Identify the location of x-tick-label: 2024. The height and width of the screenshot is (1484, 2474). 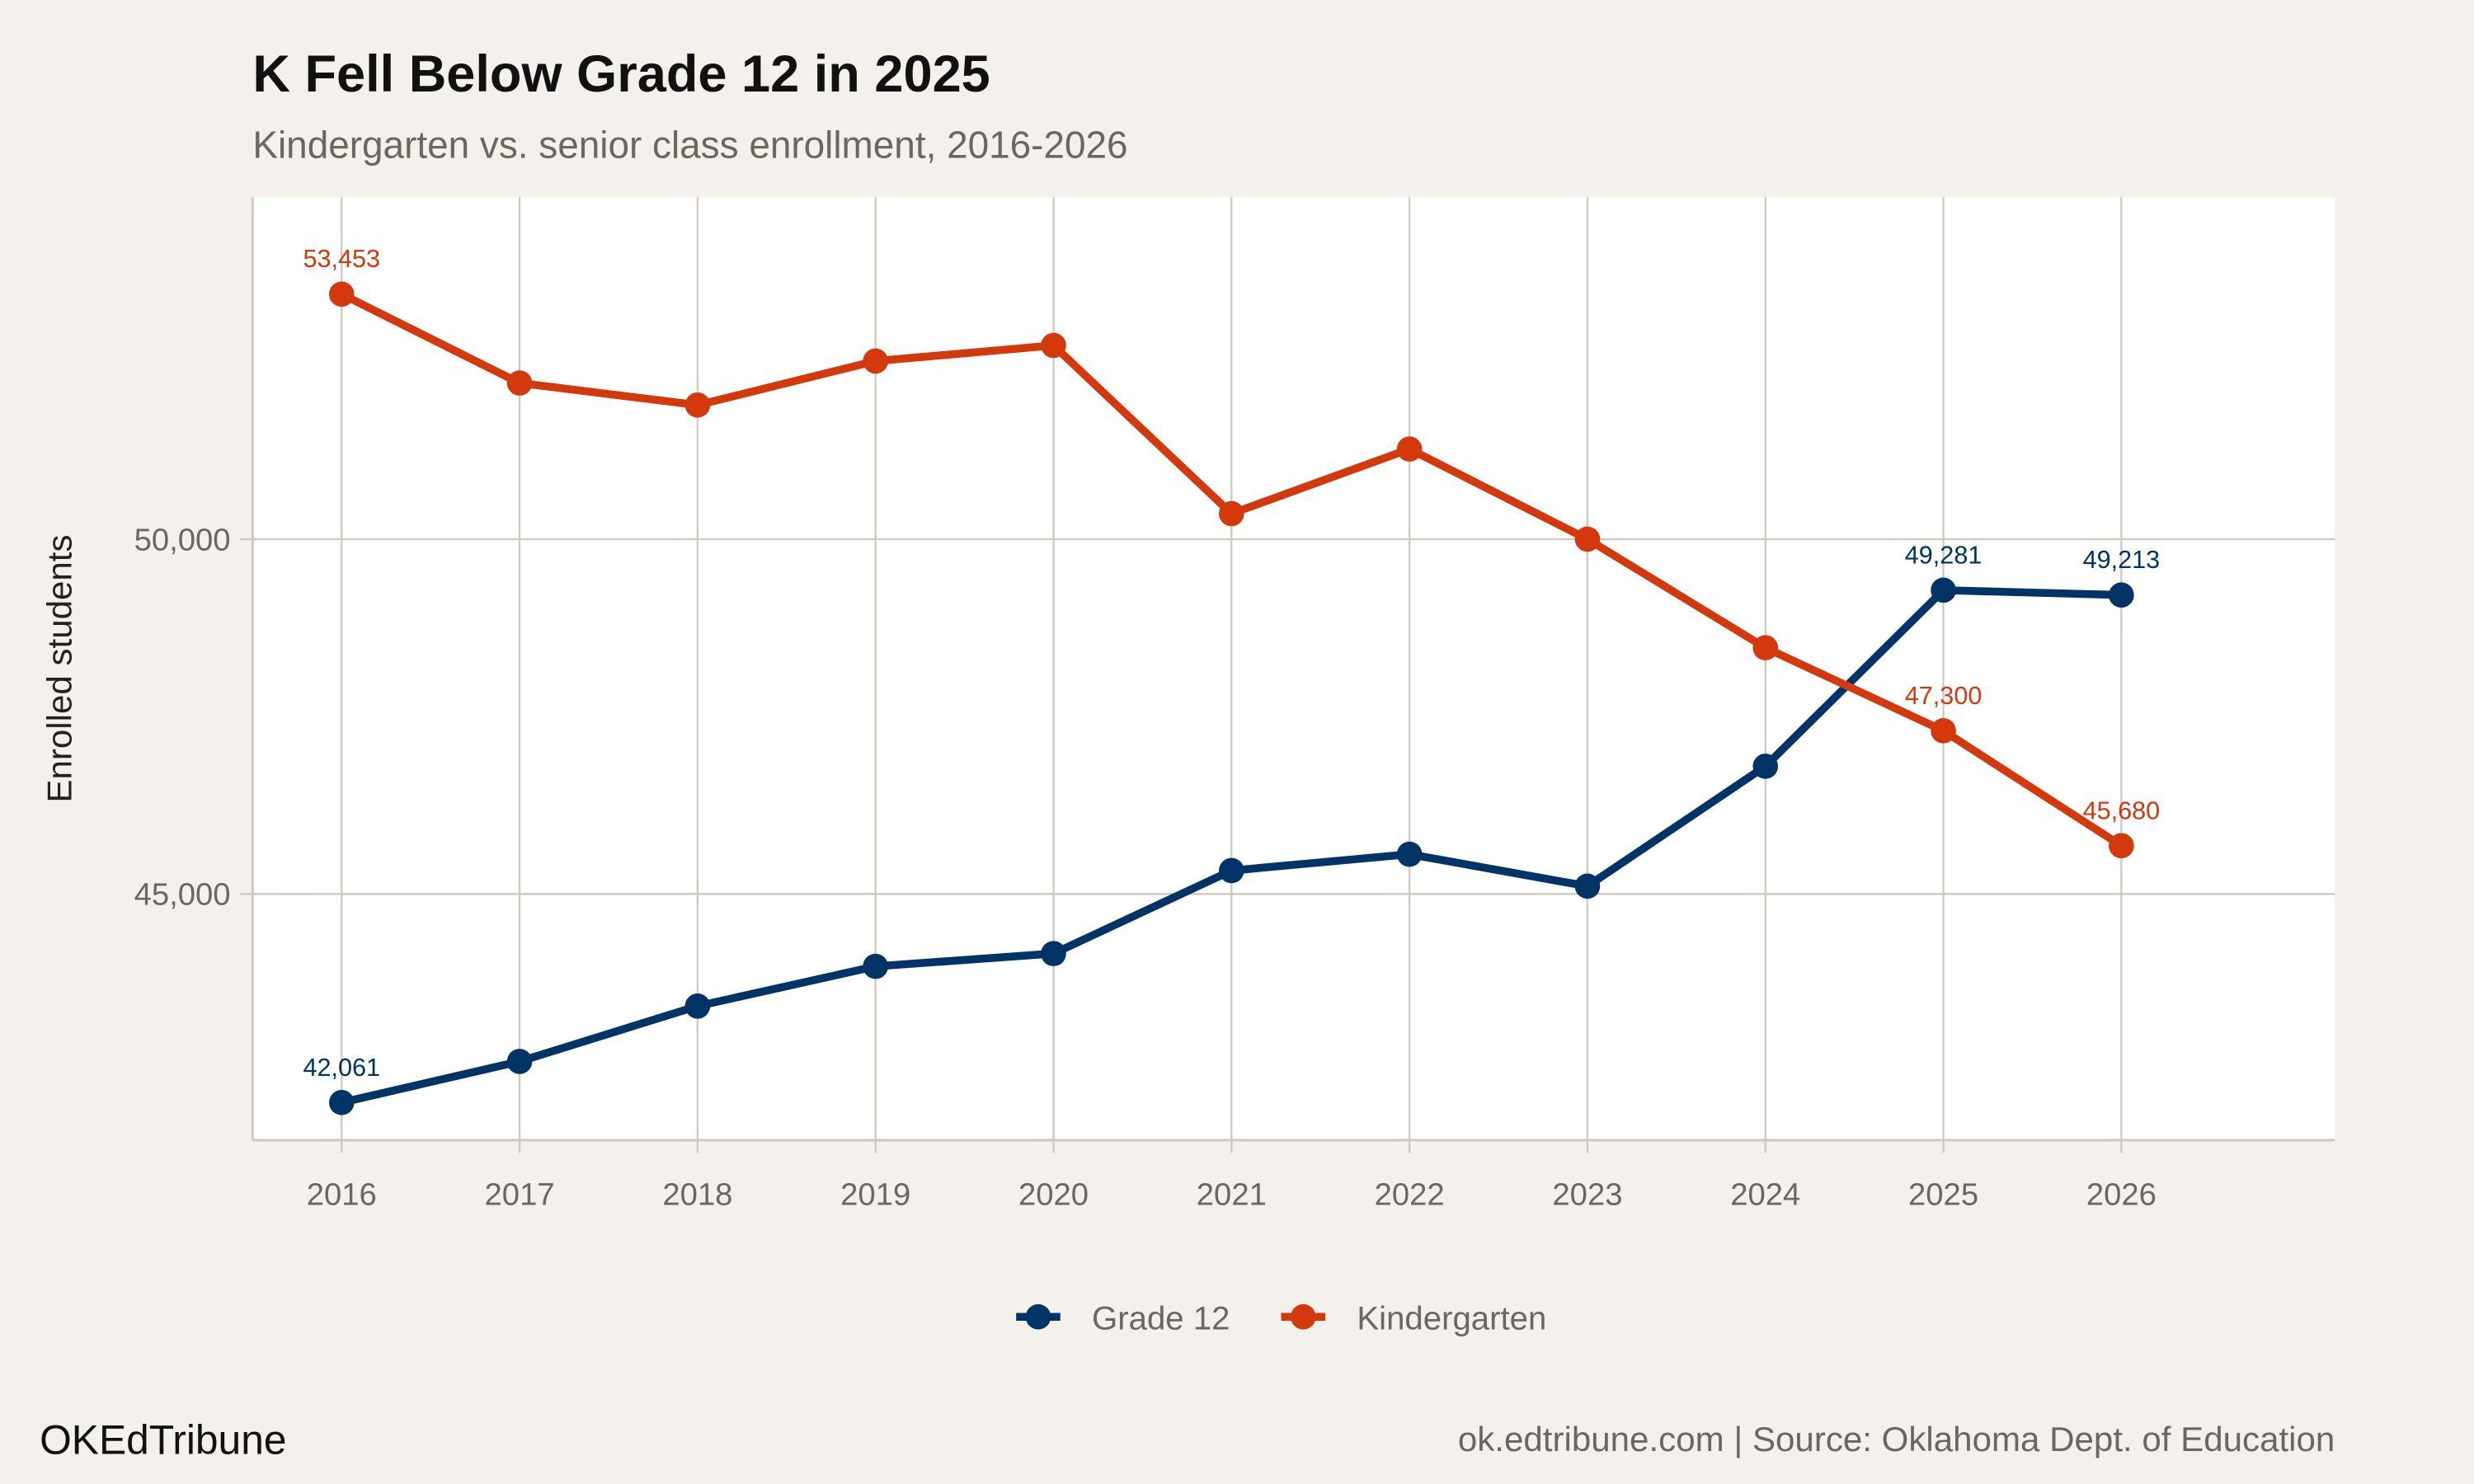
(1765, 1194).